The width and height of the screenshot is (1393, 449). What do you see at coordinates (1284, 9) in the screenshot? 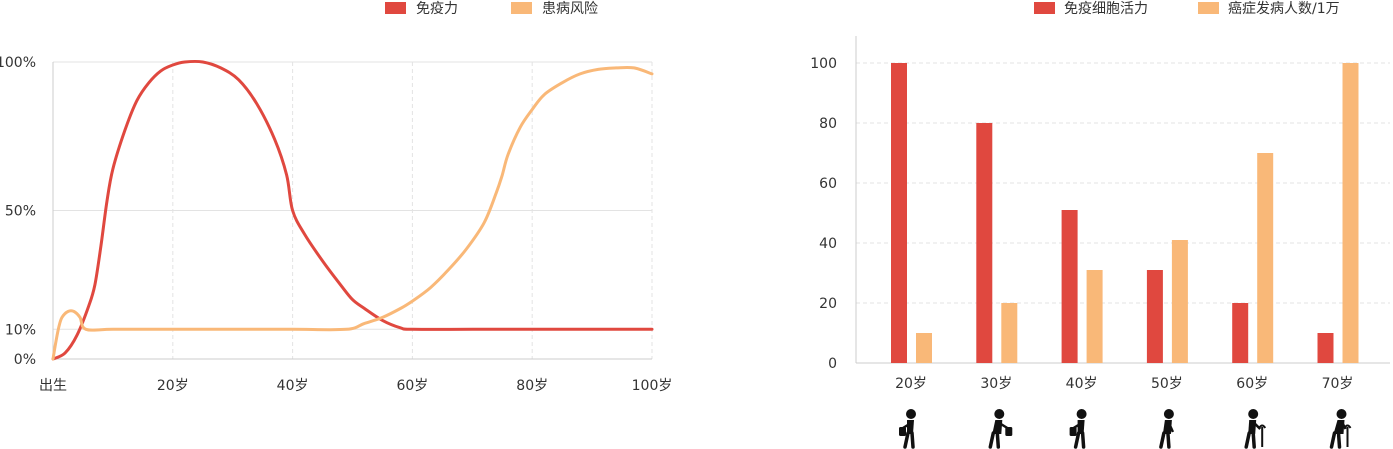
I see `legend-label-cancer-incidence: 癌症发病人数/1万` at bounding box center [1284, 9].